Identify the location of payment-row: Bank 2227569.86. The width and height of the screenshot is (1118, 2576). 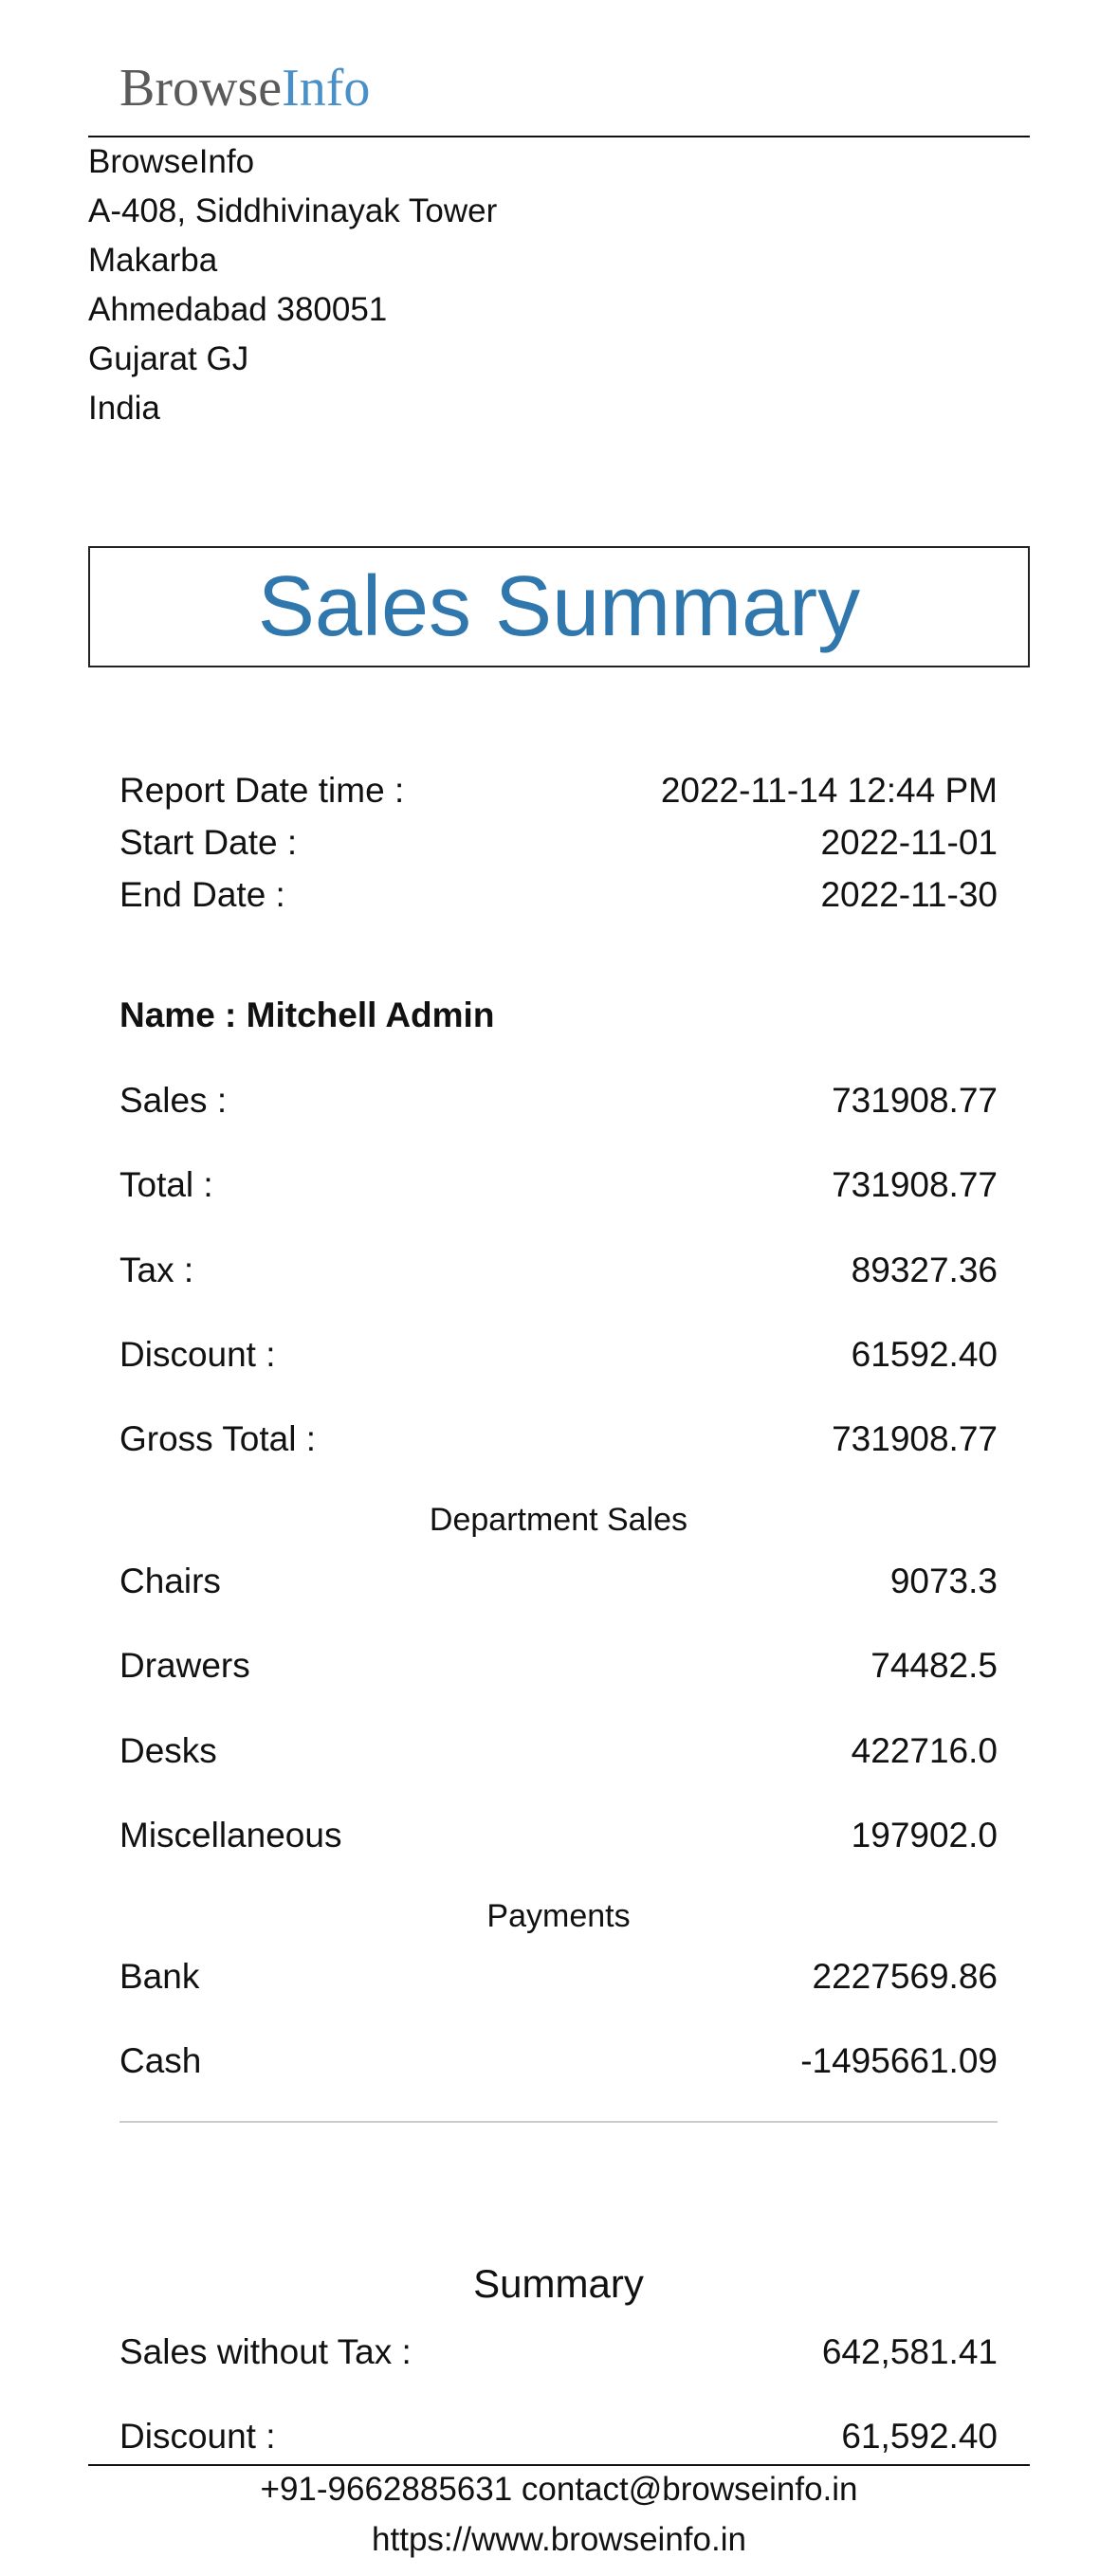
(559, 1977).